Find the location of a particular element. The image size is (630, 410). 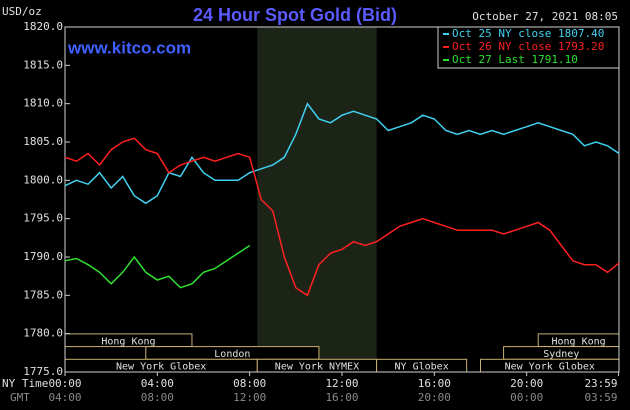

x2-axis-label: GMT is located at coordinates (20, 397).